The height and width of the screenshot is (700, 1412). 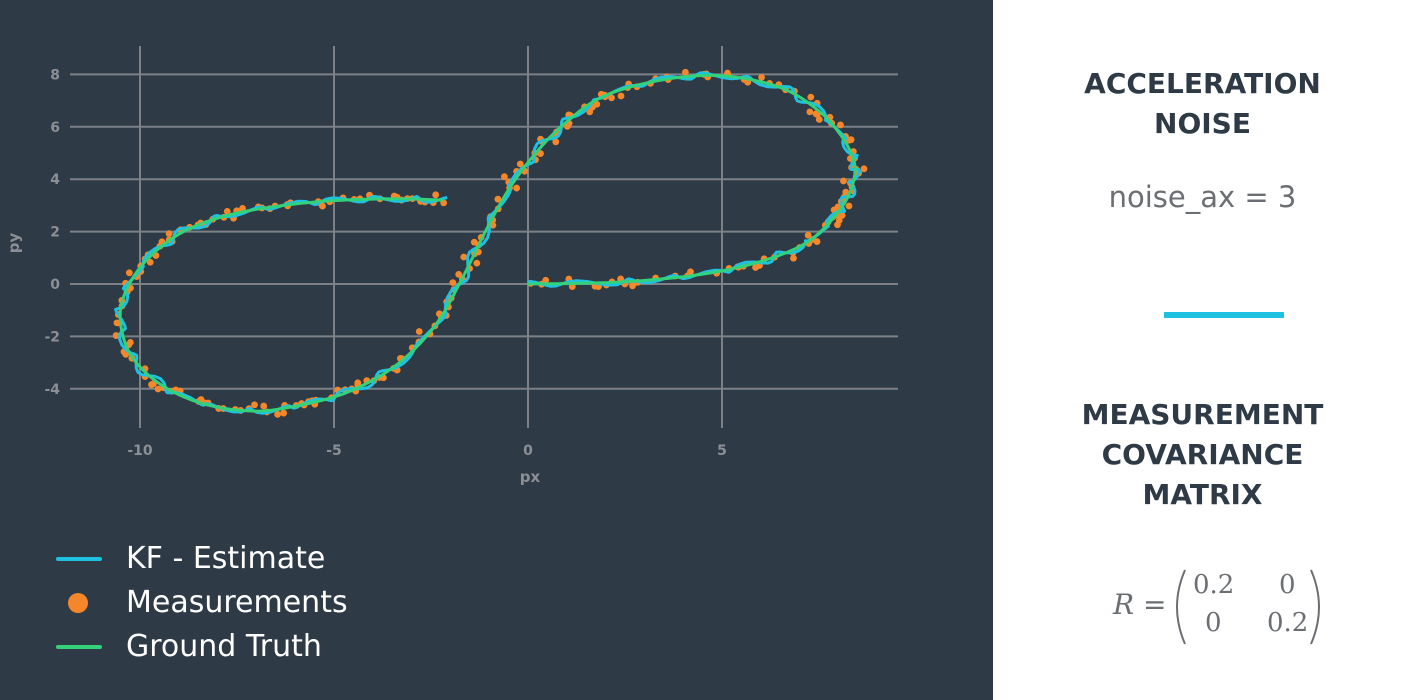 I want to click on legend-label-measurements: Measurements, so click(x=237, y=602).